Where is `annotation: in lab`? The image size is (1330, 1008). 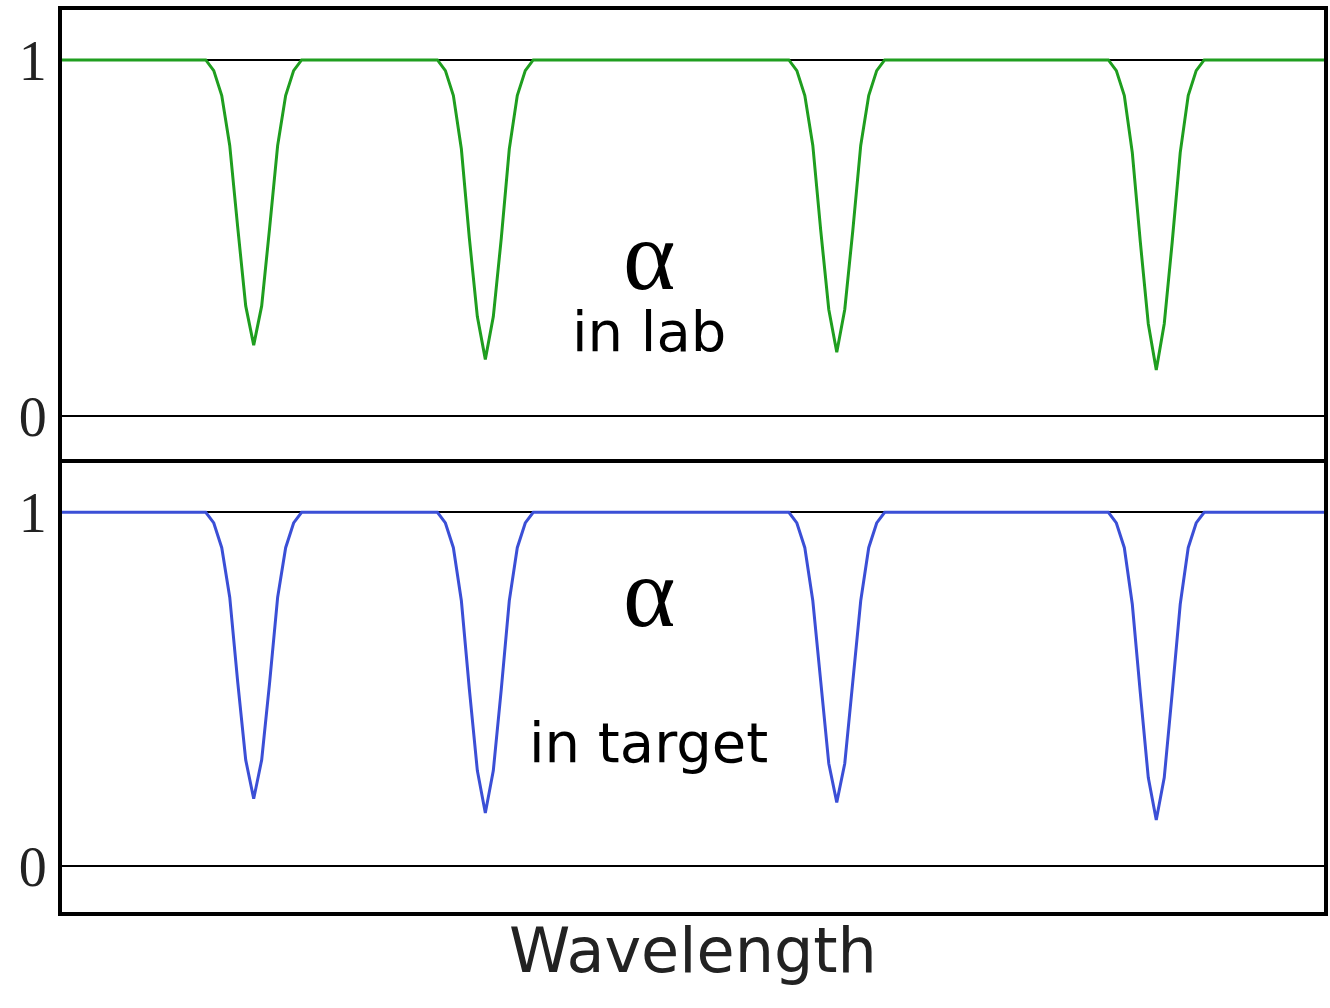
annotation: in lab is located at coordinates (649, 331).